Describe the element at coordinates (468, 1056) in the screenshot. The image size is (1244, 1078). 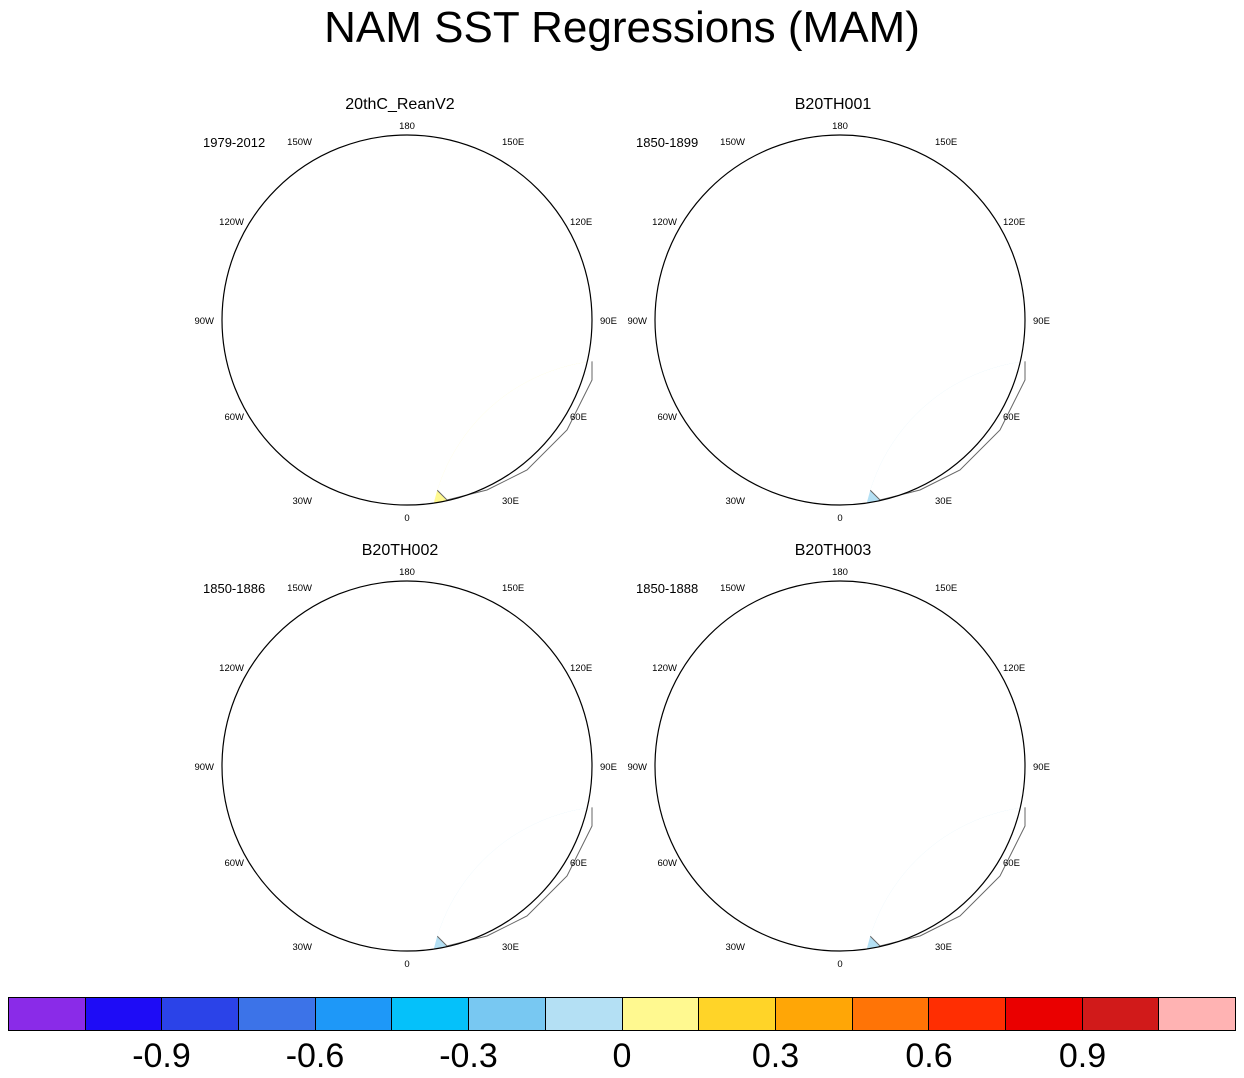
I see `colorbar-label: -0.3` at that location.